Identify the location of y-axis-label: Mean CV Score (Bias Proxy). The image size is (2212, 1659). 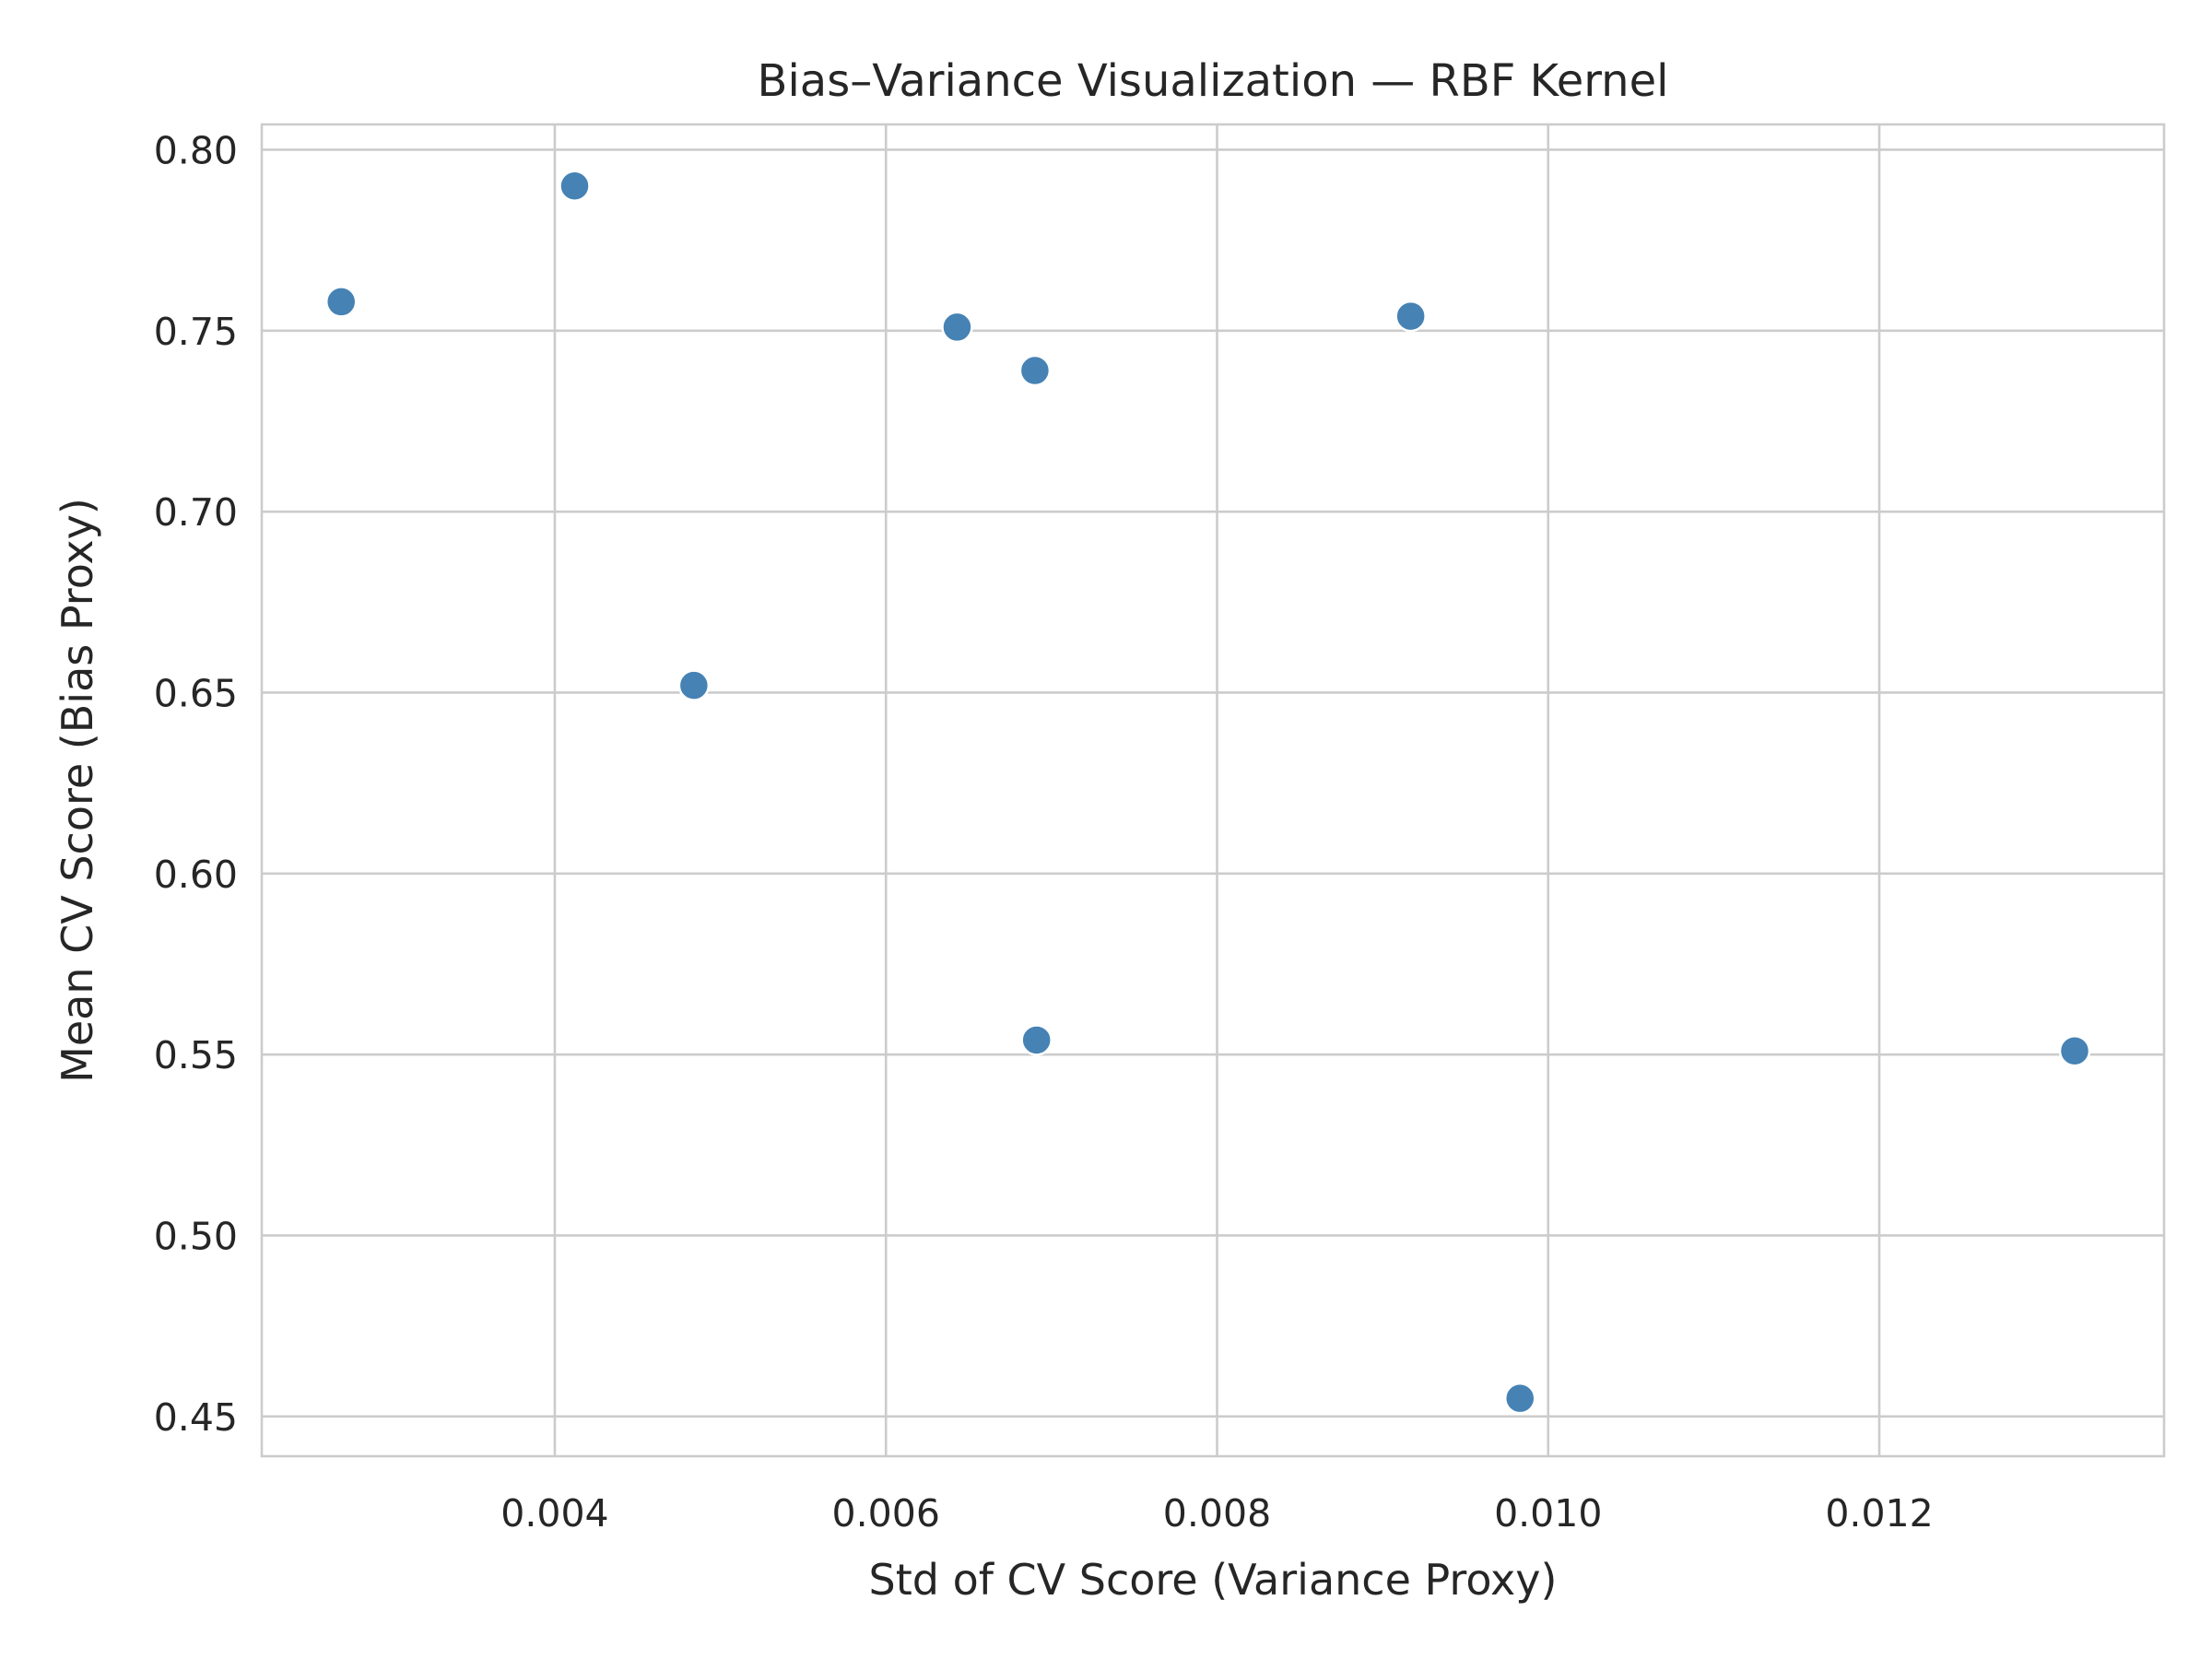
(77, 790).